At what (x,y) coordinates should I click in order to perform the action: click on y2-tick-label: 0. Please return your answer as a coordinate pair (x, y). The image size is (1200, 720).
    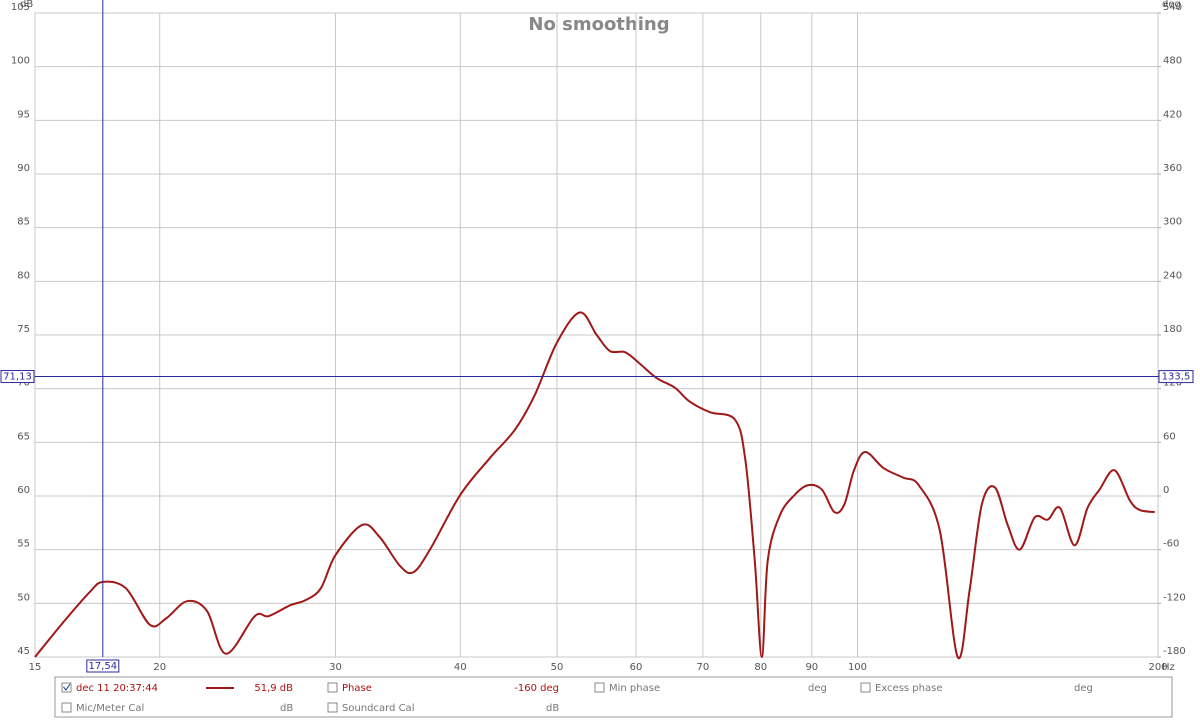
    Looking at the image, I should click on (1166, 490).